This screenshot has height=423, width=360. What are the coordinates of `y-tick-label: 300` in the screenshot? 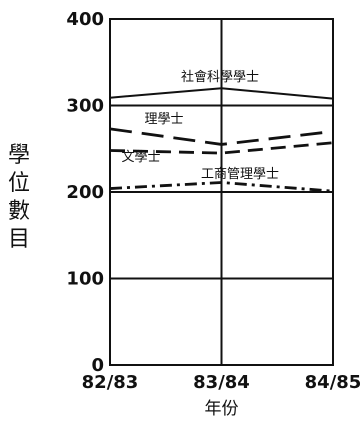 It's located at (85, 106).